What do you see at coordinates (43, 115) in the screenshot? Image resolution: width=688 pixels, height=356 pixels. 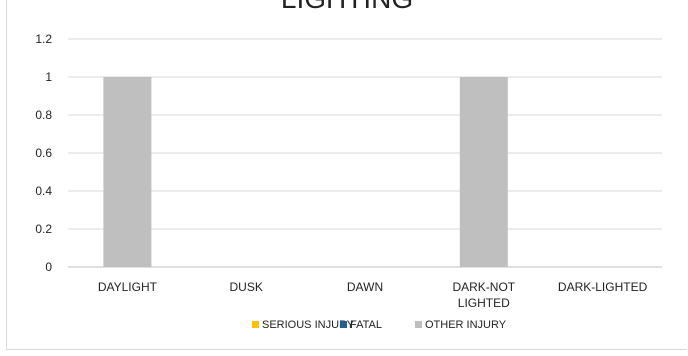 I see `y-tick-label: 0.8` at bounding box center [43, 115].